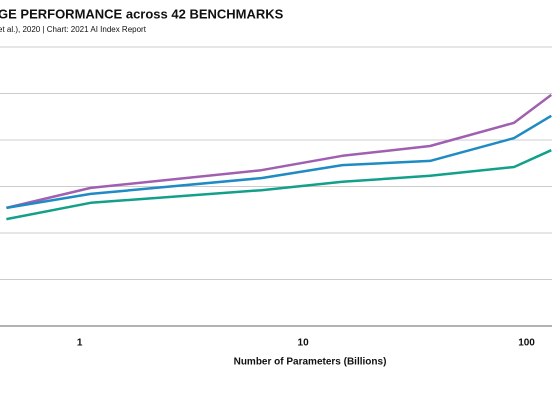 The height and width of the screenshot is (414, 552). What do you see at coordinates (304, 343) in the screenshot?
I see `x-tick-label: 10` at bounding box center [304, 343].